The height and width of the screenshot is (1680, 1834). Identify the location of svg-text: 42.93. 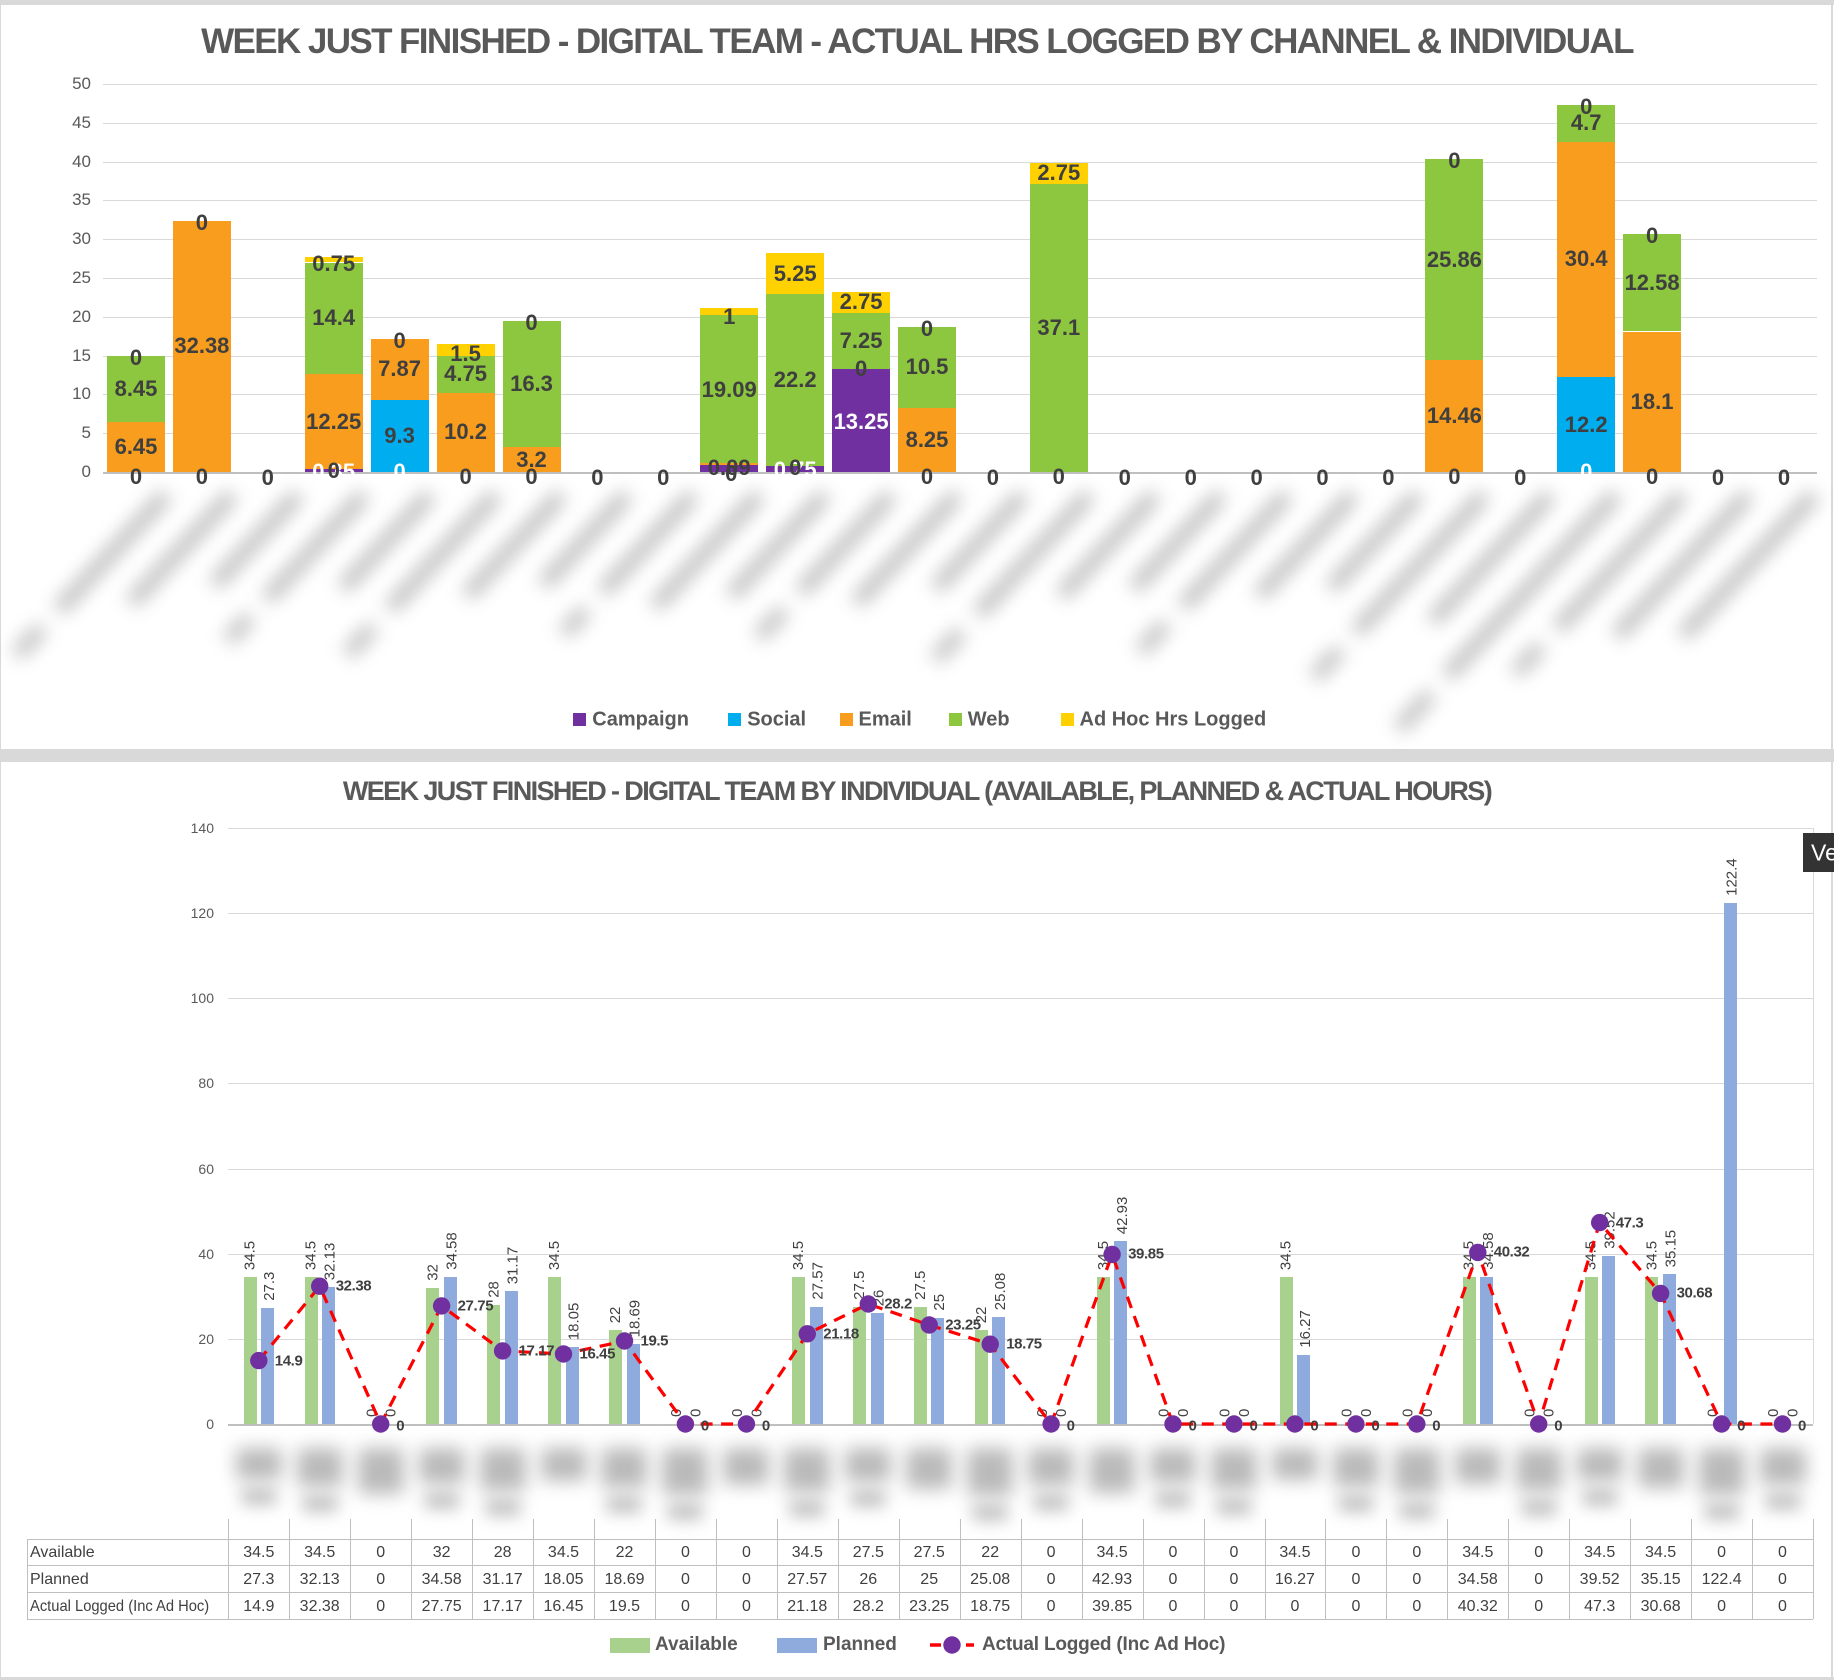
(1122, 1216).